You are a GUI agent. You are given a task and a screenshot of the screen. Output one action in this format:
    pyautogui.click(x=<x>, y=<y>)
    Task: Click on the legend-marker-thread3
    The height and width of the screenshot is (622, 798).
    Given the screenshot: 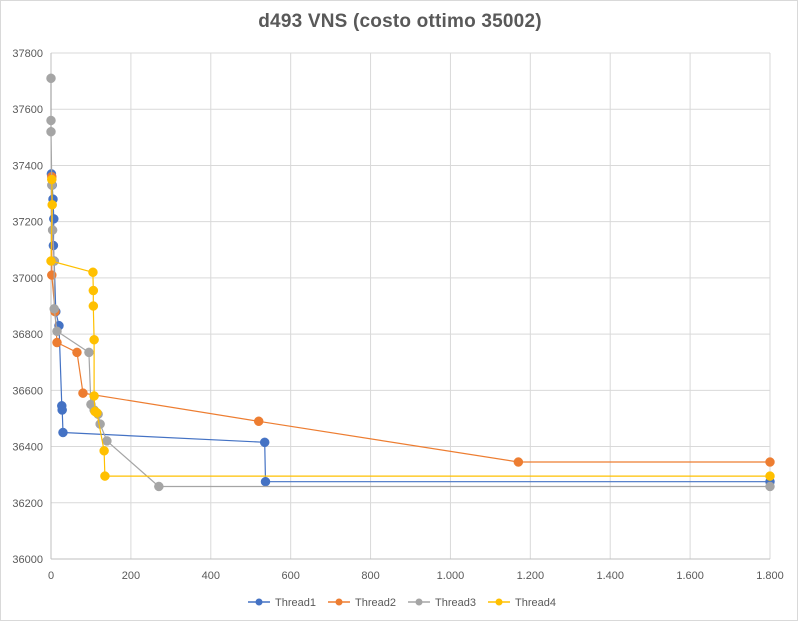 What is the action you would take?
    pyautogui.click(x=419, y=602)
    